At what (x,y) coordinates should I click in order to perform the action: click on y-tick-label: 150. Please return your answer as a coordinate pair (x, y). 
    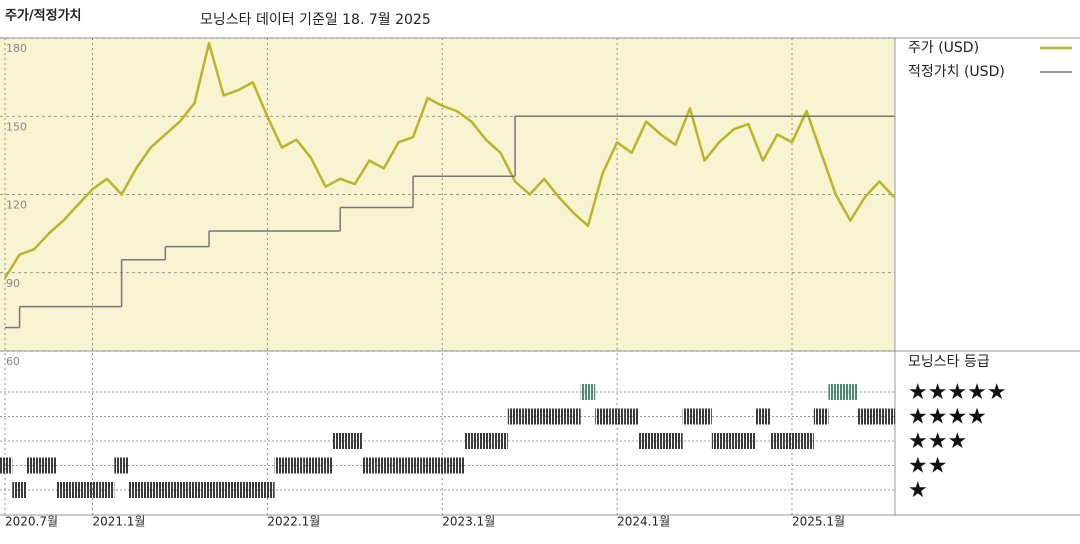
    Looking at the image, I should click on (16, 126).